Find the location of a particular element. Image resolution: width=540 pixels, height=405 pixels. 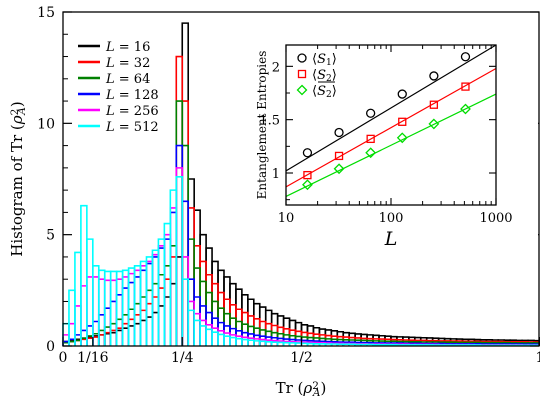

legend-label: L = 16 is located at coordinates (127, 47).